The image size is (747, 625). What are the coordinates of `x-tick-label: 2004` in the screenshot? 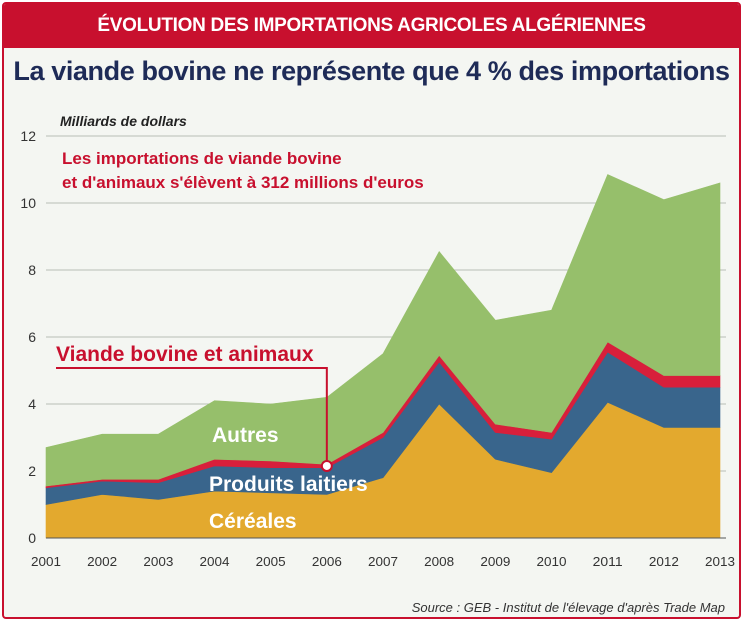 It's located at (215, 561).